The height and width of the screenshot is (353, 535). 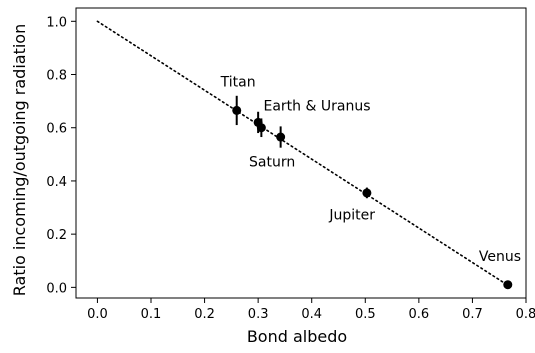 I want to click on annotation-4: Venus, so click(x=500, y=257).